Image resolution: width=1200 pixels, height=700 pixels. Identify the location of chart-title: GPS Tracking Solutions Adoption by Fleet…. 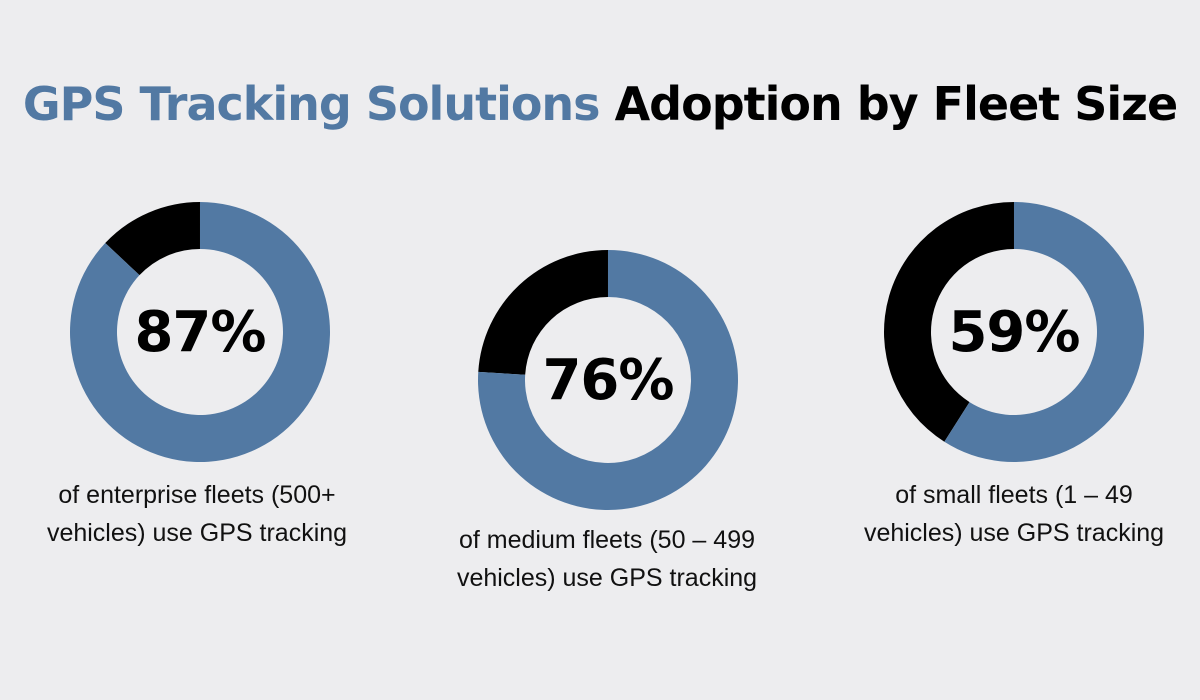
(600, 104).